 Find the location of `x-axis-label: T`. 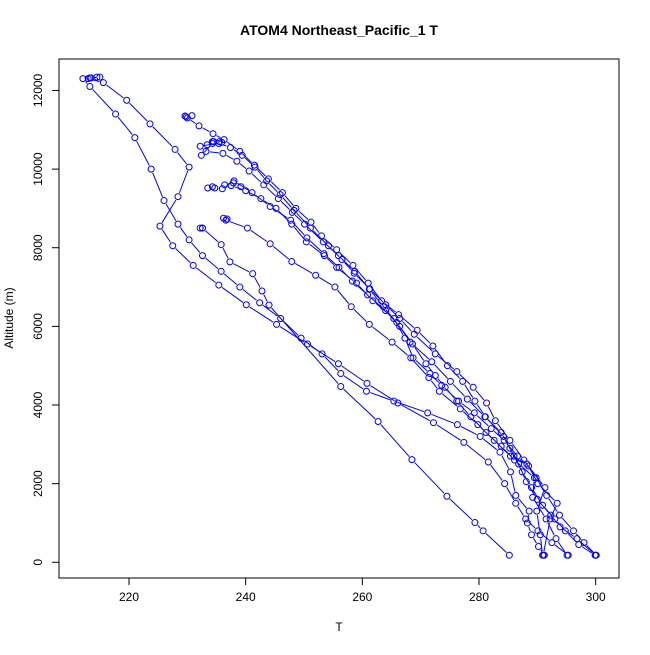

x-axis-label: T is located at coordinates (339, 627).